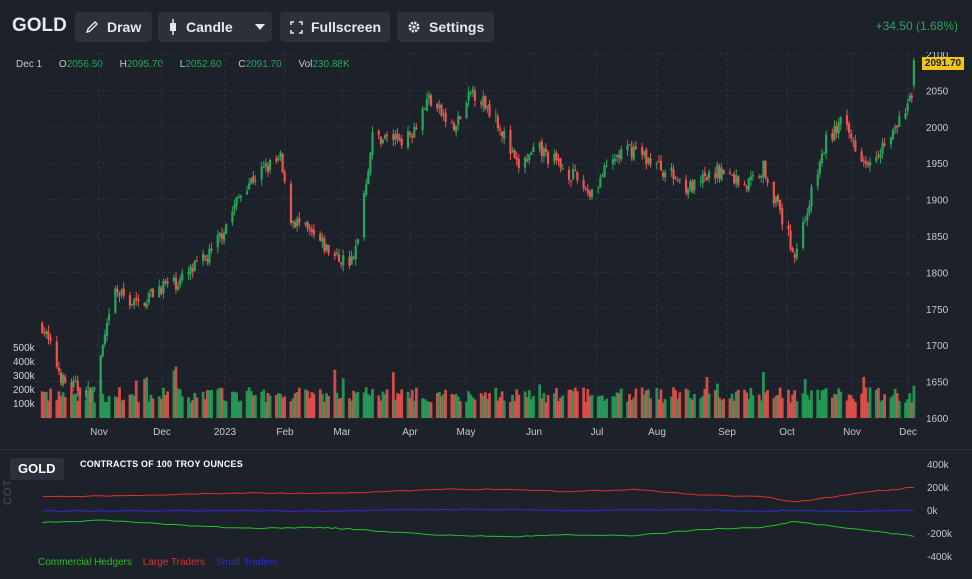 The image size is (972, 579). I want to click on pane-divider, so click(486, 449).